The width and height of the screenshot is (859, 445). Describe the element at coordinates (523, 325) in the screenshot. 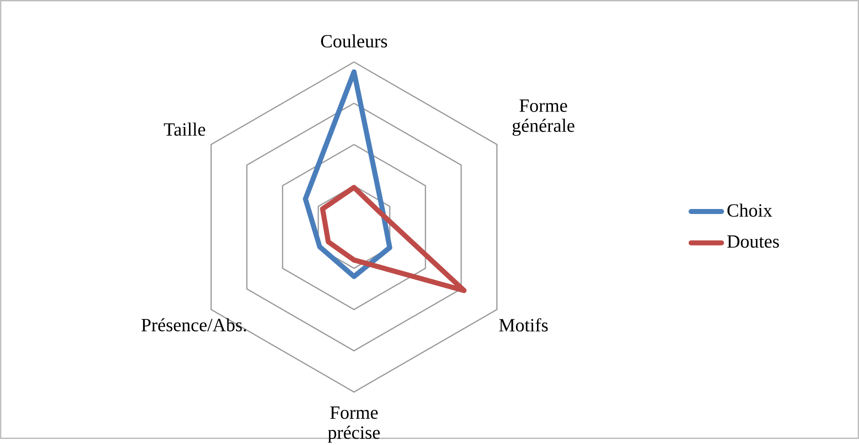

I see `spoke-label: Motifs` at that location.